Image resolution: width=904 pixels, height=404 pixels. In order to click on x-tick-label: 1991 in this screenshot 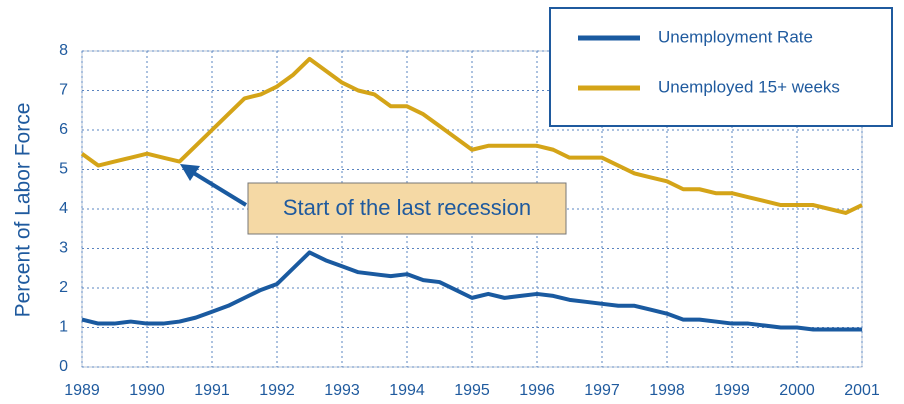, I will do `click(212, 390)`.